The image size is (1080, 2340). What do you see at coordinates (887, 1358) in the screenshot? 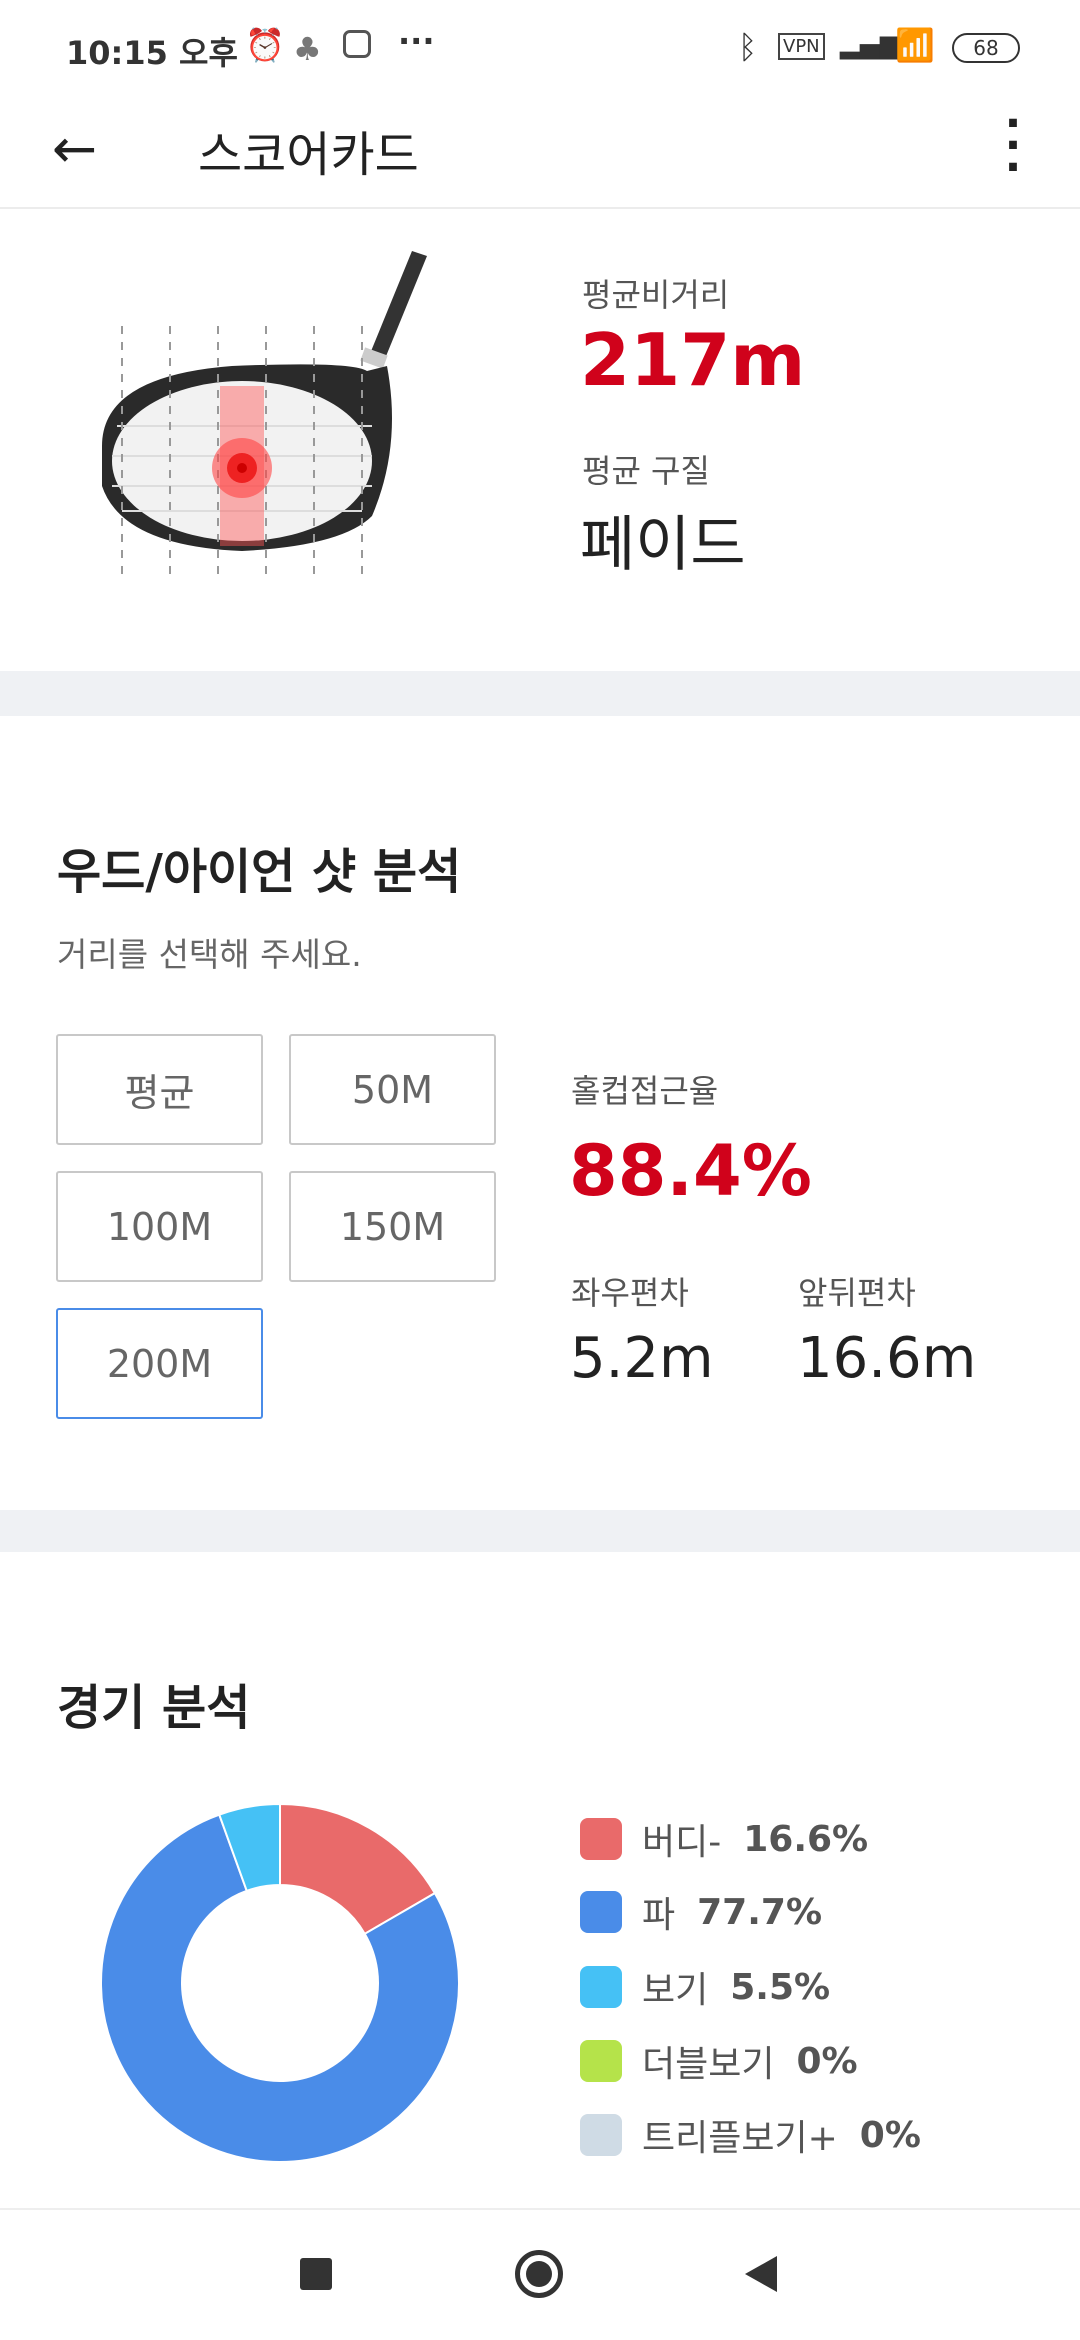
I see `fb-deviation-value: 16.6m` at bounding box center [887, 1358].